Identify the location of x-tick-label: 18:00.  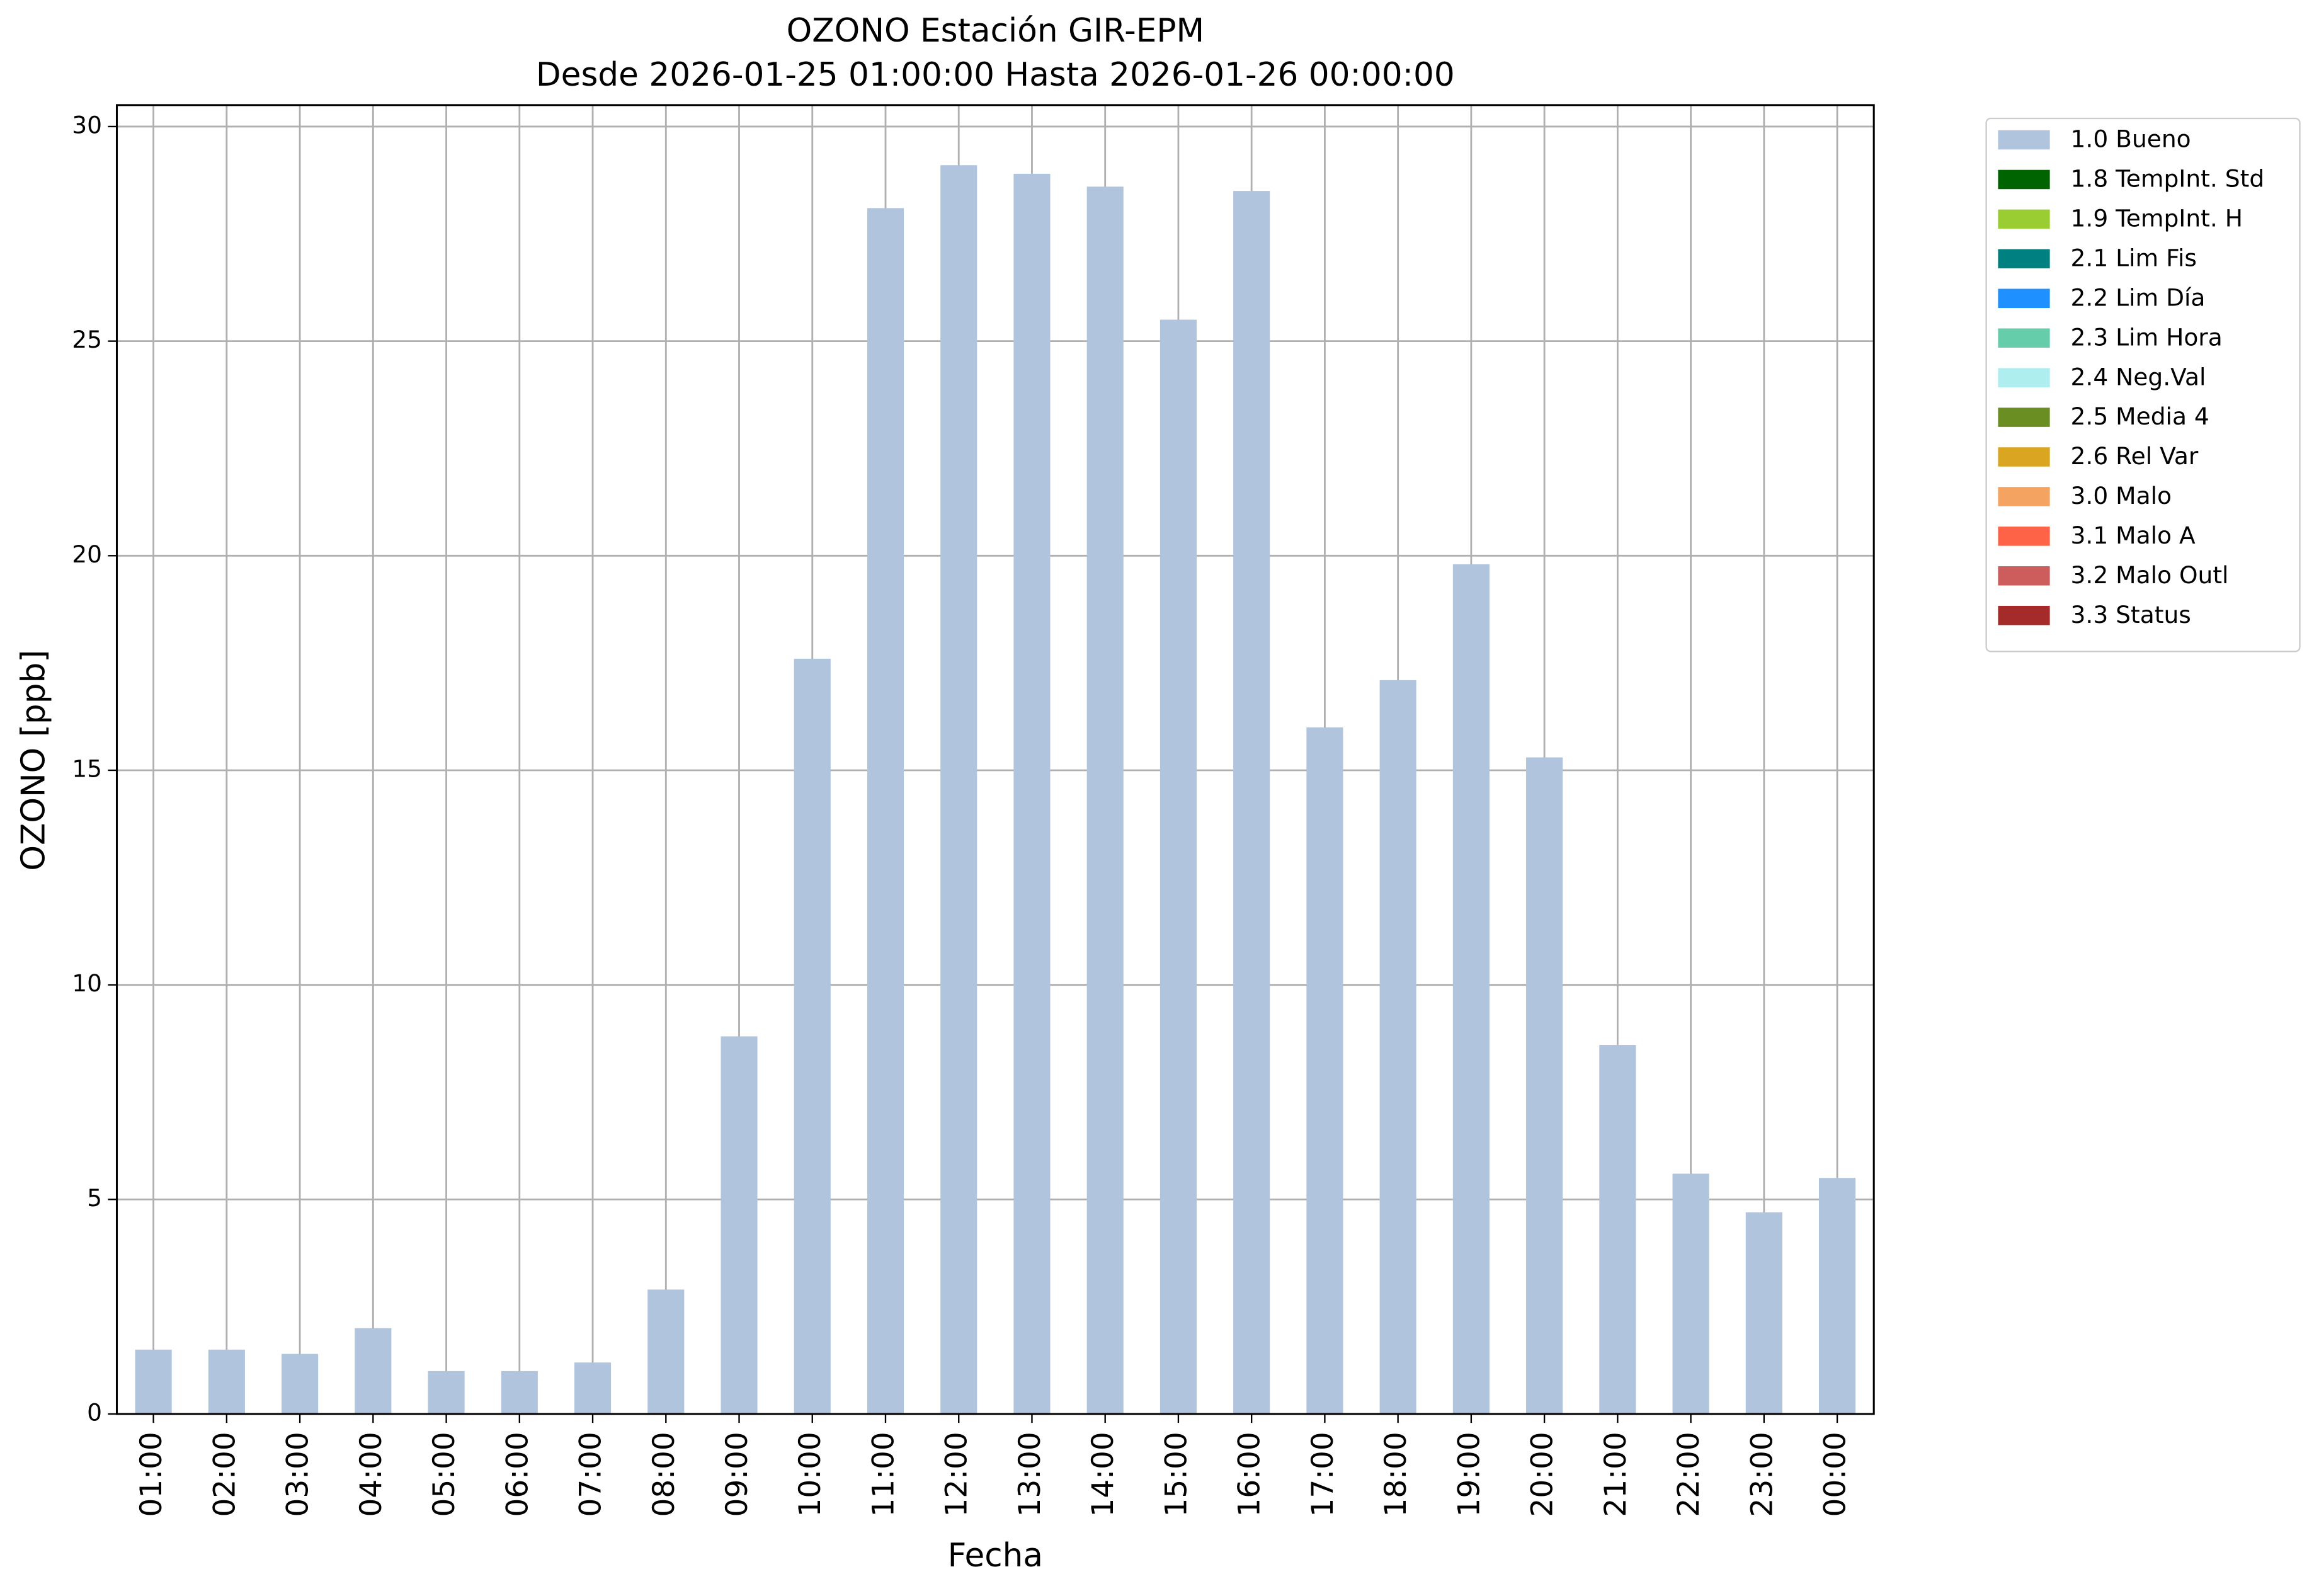
(1396, 1474).